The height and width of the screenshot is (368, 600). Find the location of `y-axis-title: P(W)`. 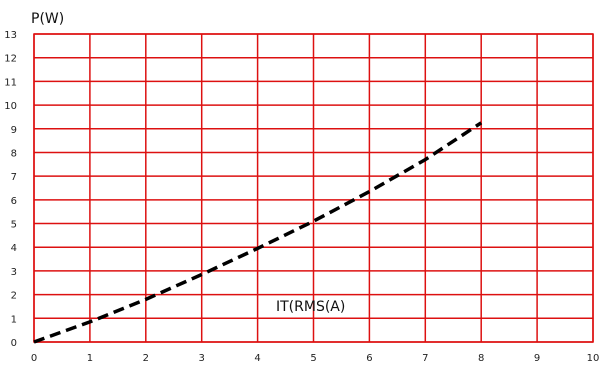

y-axis-title: P(W) is located at coordinates (47, 19).